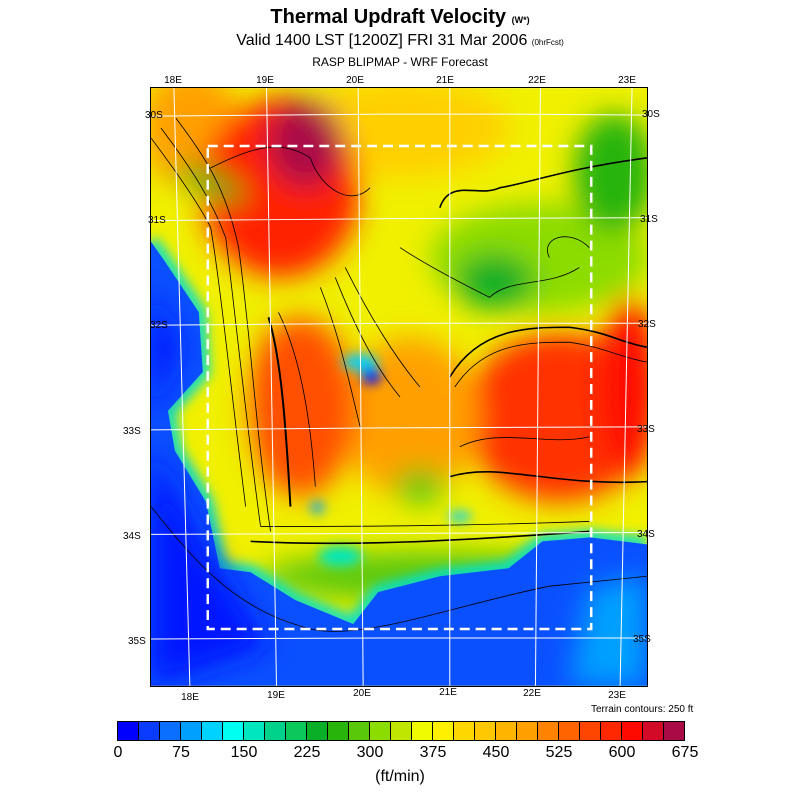 The image size is (800, 800). I want to click on map-title: Thermal Updraft Velocity (W*), so click(399, 17).